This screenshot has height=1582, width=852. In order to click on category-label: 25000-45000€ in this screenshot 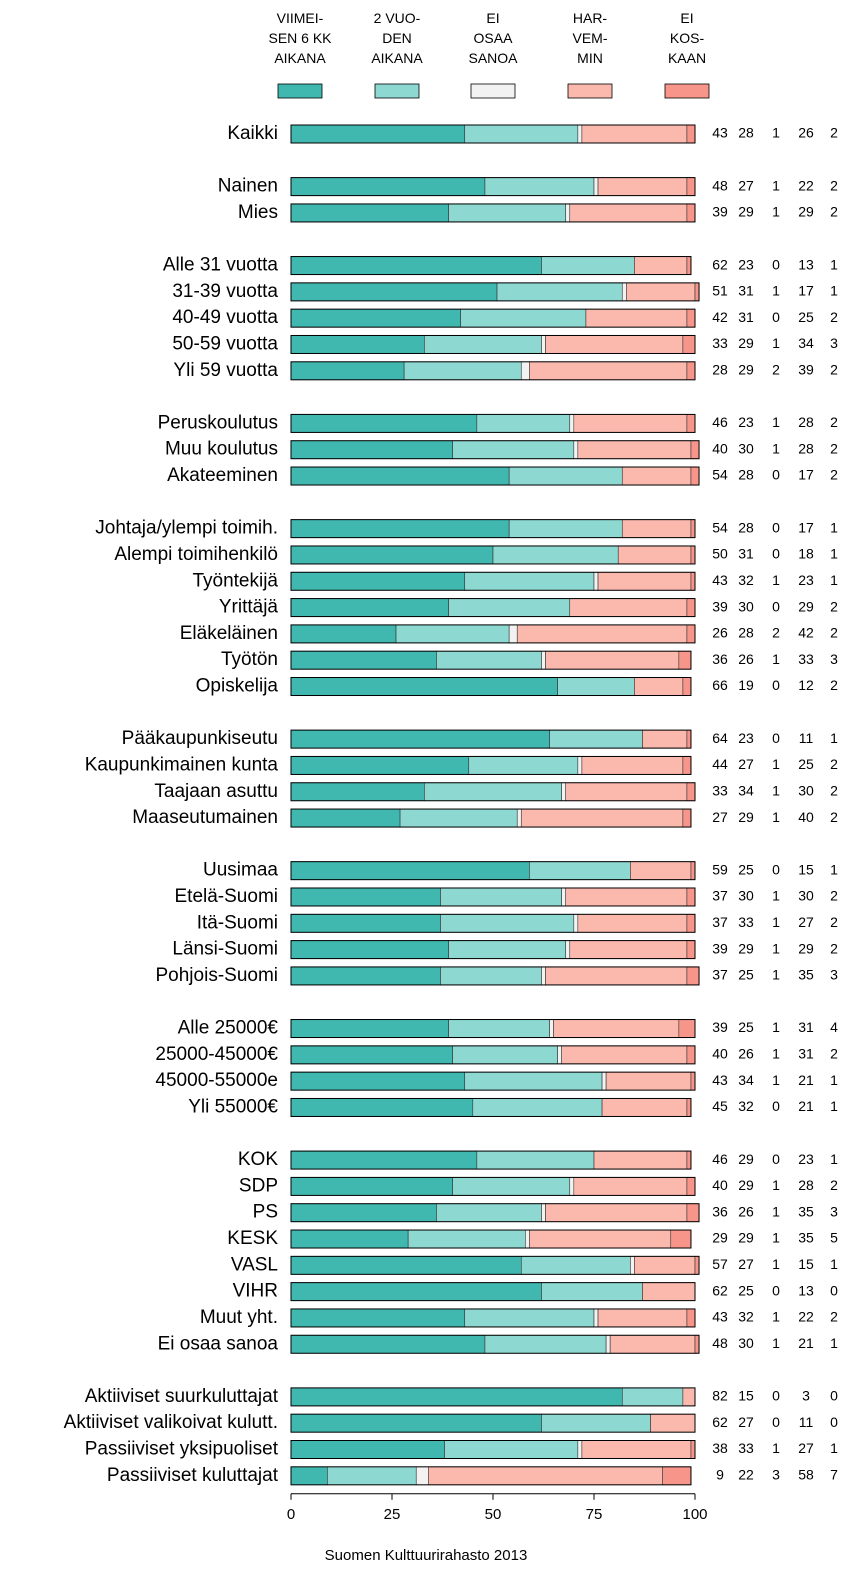, I will do `click(216, 1054)`.